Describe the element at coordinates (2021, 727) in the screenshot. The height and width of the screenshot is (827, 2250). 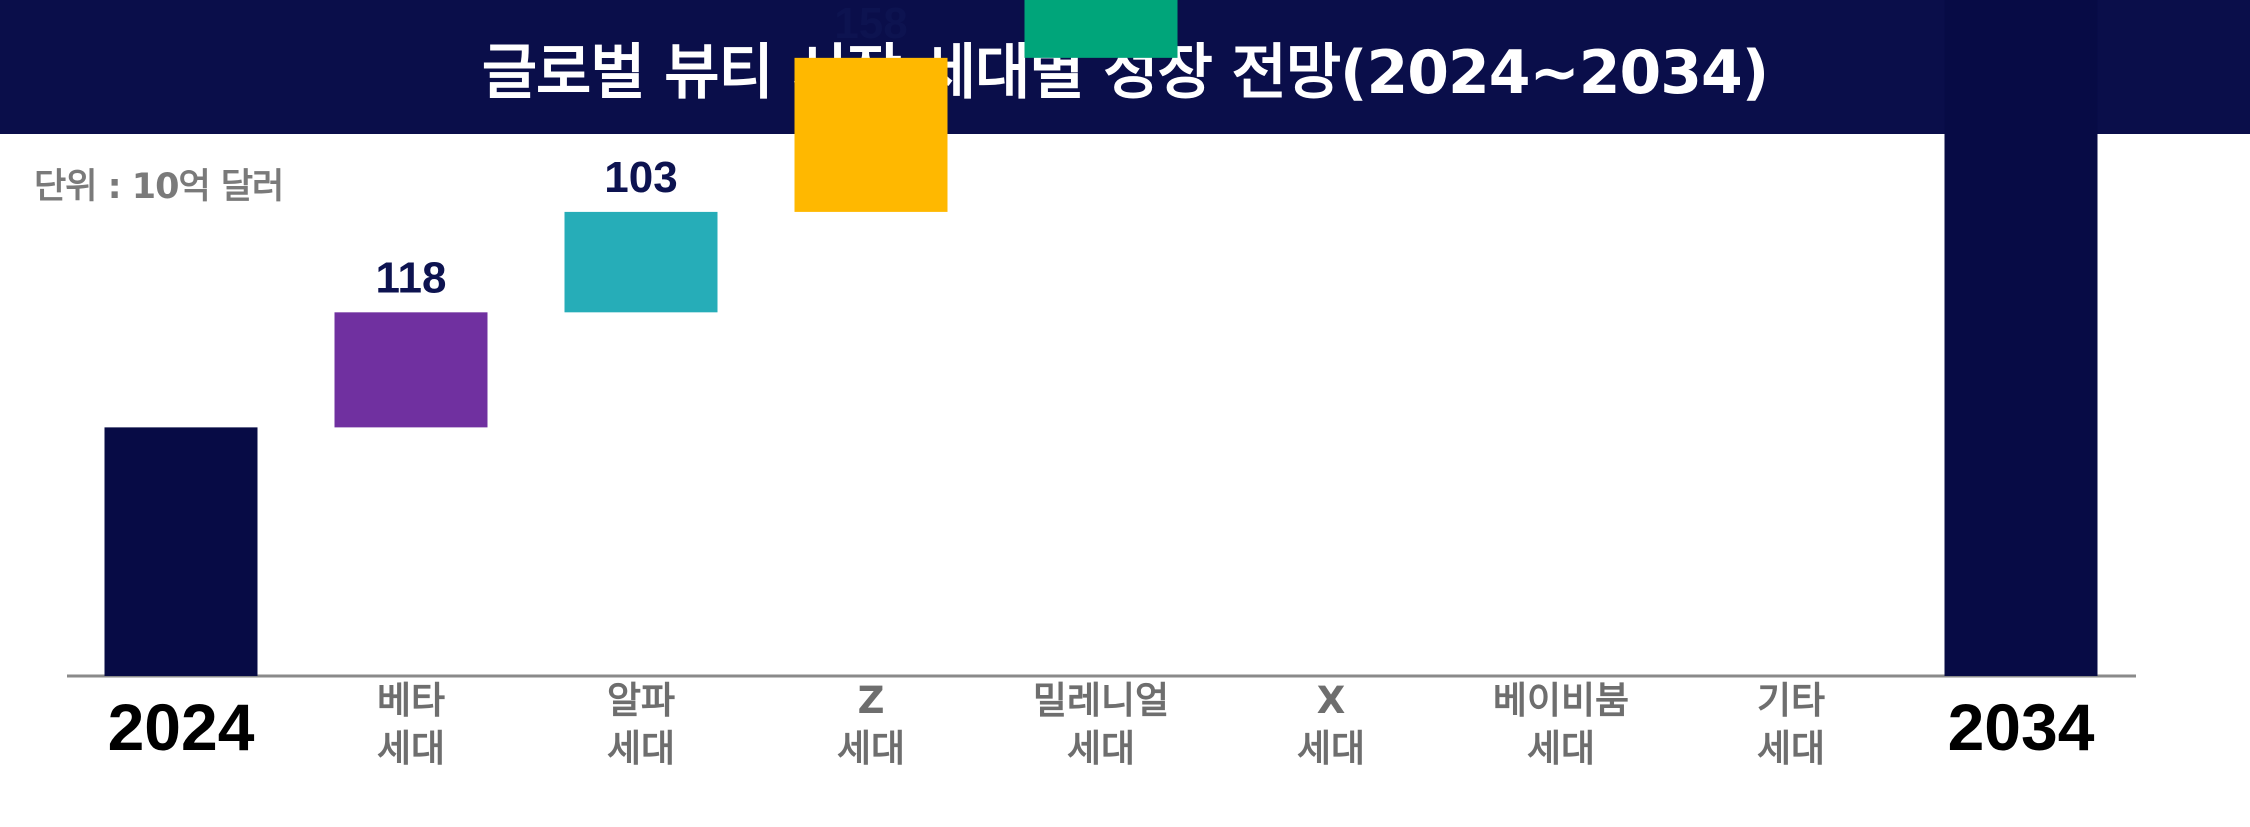
I see `category-label-9: 2034` at that location.